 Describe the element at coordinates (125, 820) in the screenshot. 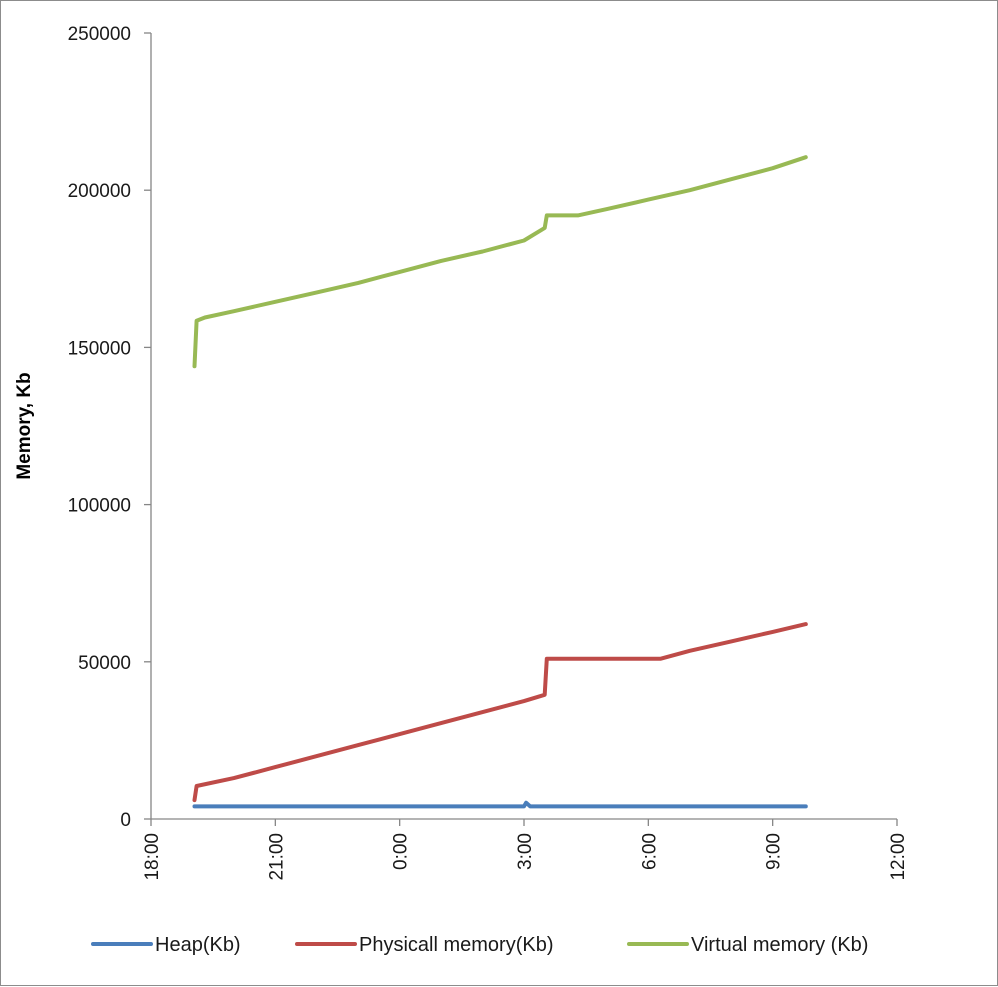

I see `y-tick-label: 0` at that location.